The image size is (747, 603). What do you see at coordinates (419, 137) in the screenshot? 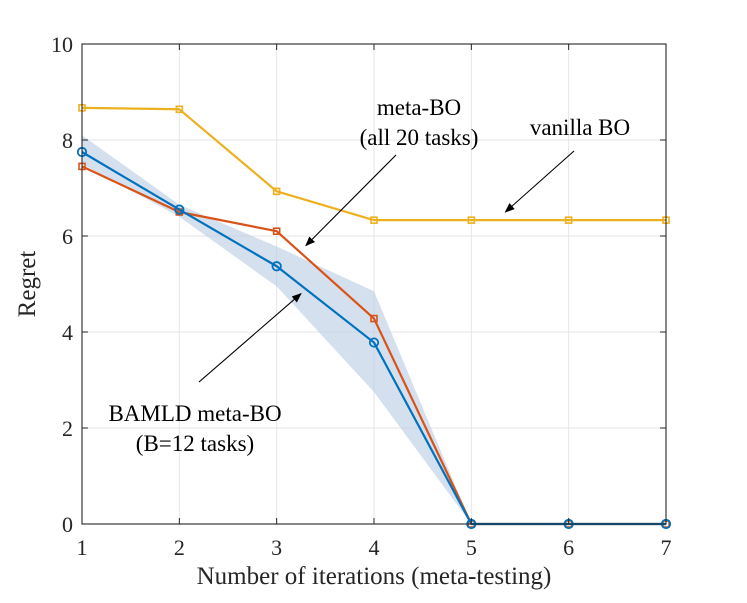
I see `annotation-text: (all 20 tasks)` at bounding box center [419, 137].